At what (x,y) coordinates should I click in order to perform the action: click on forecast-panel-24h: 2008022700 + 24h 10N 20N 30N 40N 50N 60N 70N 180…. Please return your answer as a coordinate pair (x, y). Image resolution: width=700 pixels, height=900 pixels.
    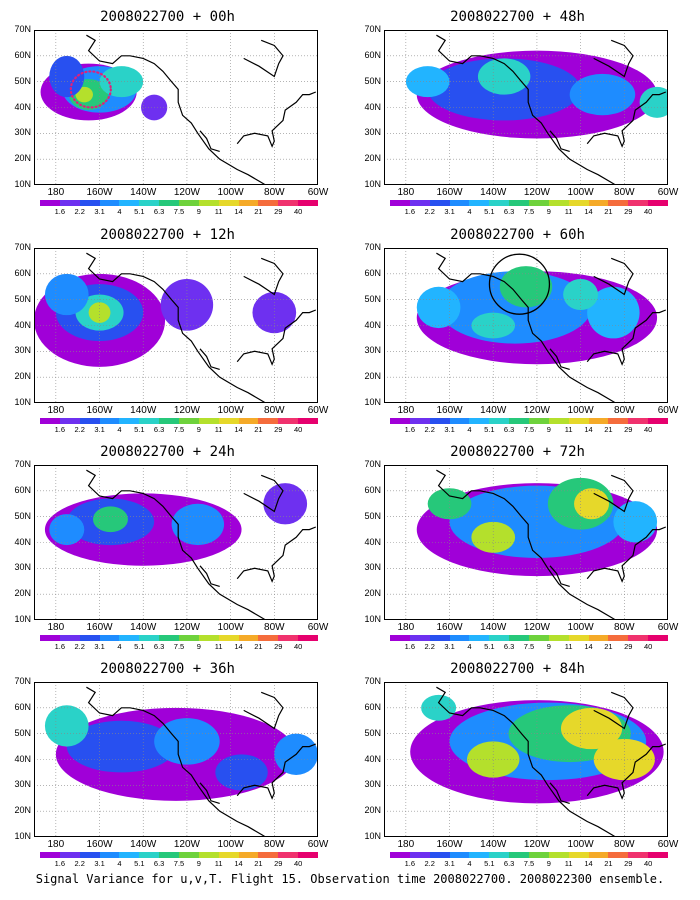
    Looking at the image, I should click on (167, 550).